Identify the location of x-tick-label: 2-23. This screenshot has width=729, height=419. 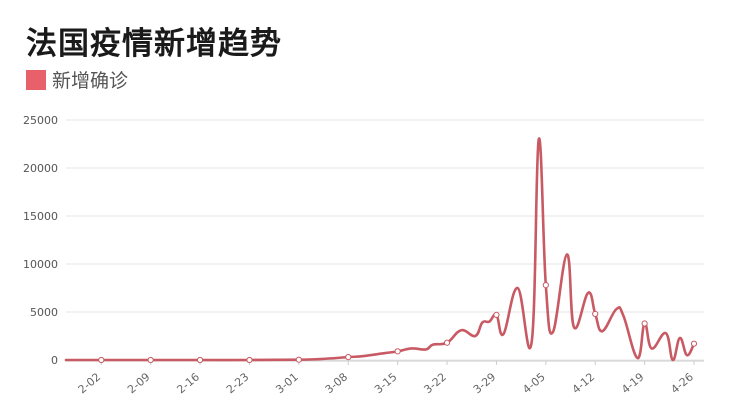
(237, 383).